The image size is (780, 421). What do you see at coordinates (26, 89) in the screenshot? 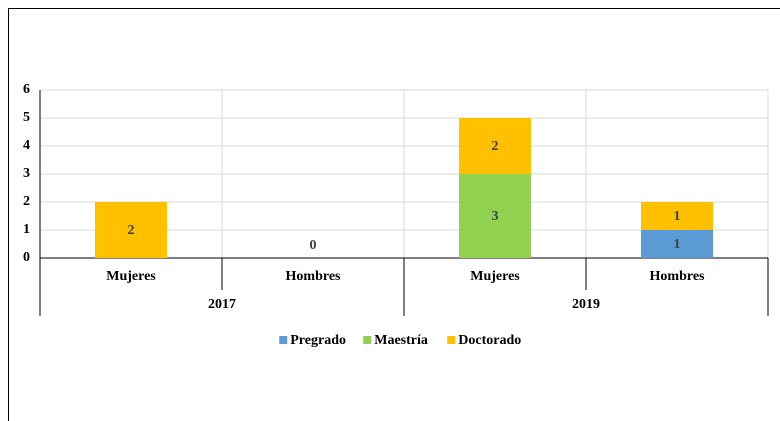
I see `y-tick-label: 6` at bounding box center [26, 89].